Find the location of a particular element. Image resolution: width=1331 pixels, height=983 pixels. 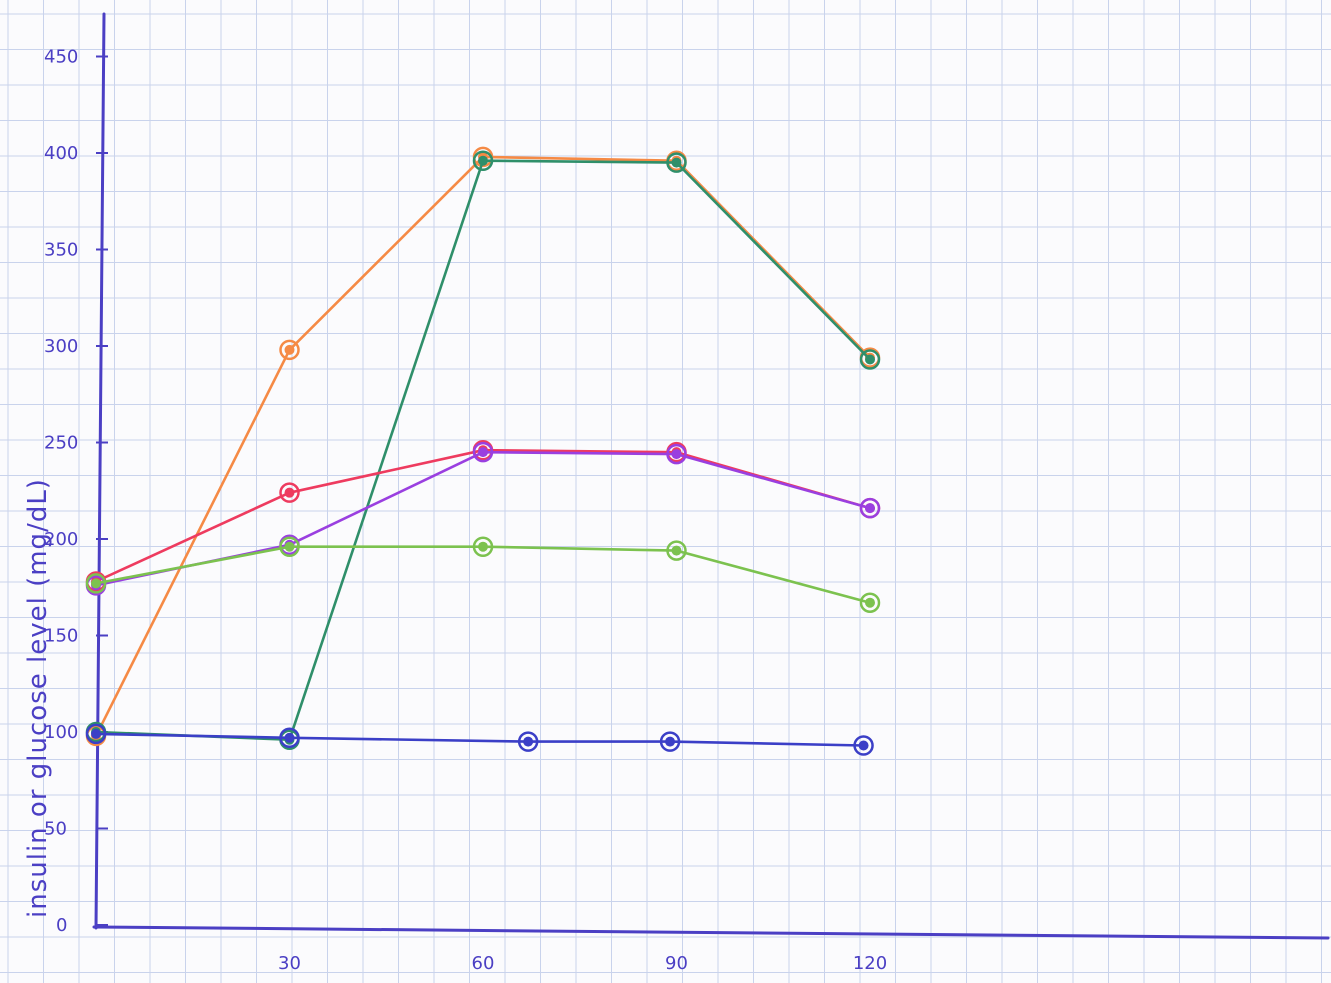

y-tick-label: 250 is located at coordinates (61, 443).